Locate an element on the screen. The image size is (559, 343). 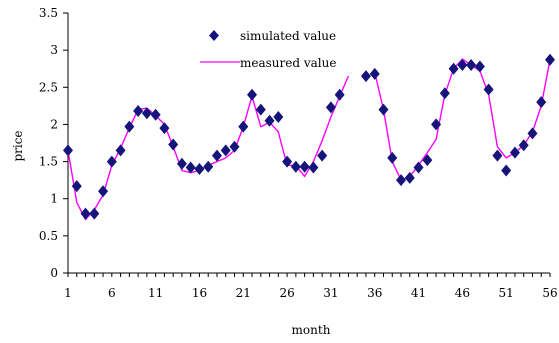
x-tick-label: 1 is located at coordinates (68, 293).